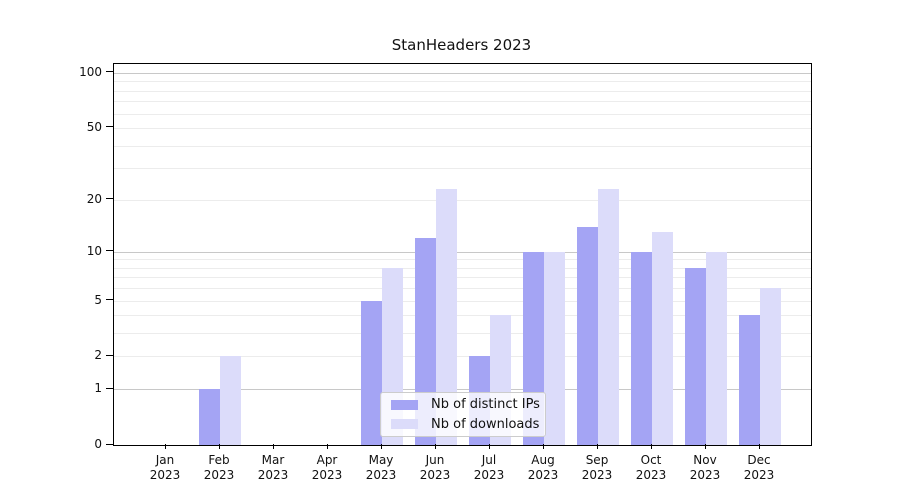 The image size is (900, 500). Describe the element at coordinates (94, 126) in the screenshot. I see `y-tick-label-50: 50` at that location.